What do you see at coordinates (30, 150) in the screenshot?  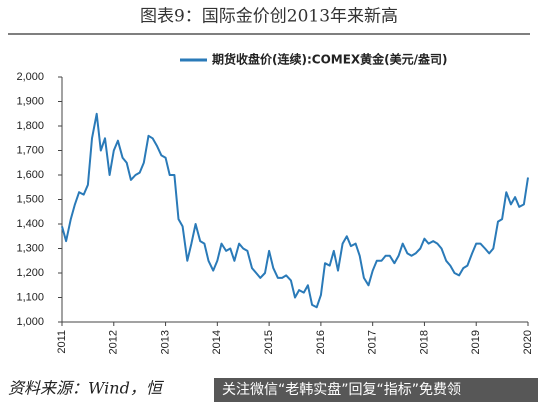 I see `y-tick-label: 1,700` at bounding box center [30, 150].